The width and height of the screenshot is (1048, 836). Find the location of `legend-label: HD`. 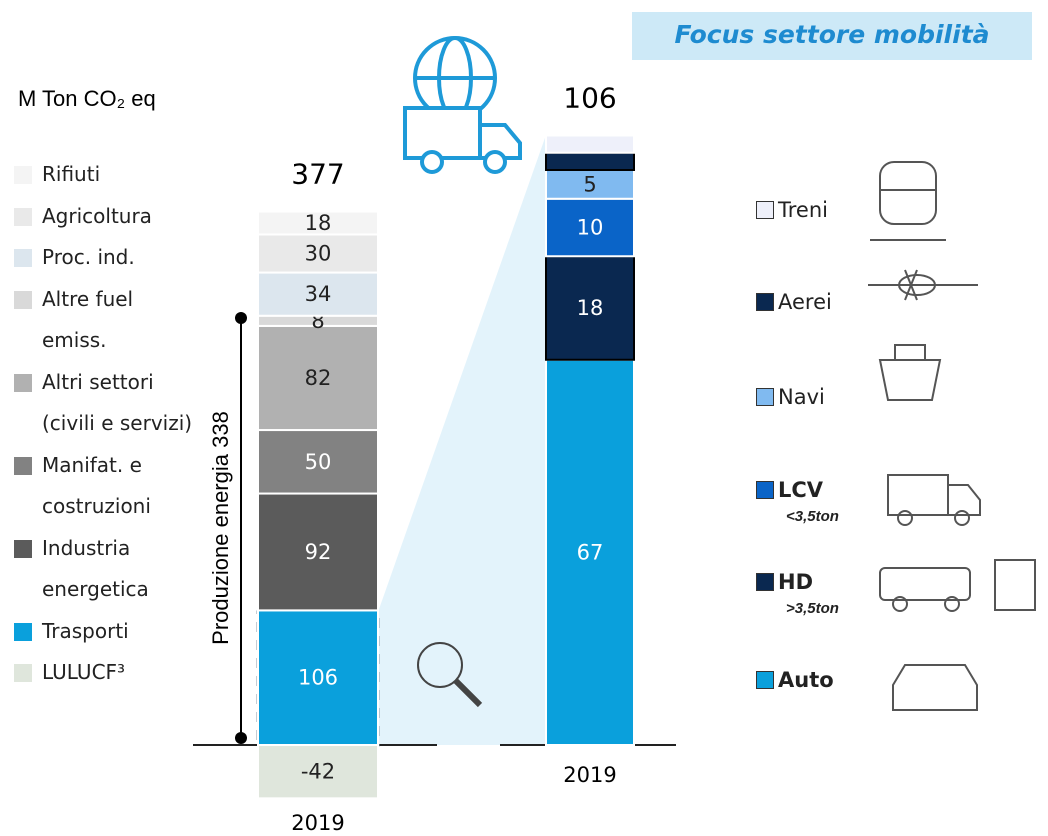

legend-label: HD is located at coordinates (796, 582).